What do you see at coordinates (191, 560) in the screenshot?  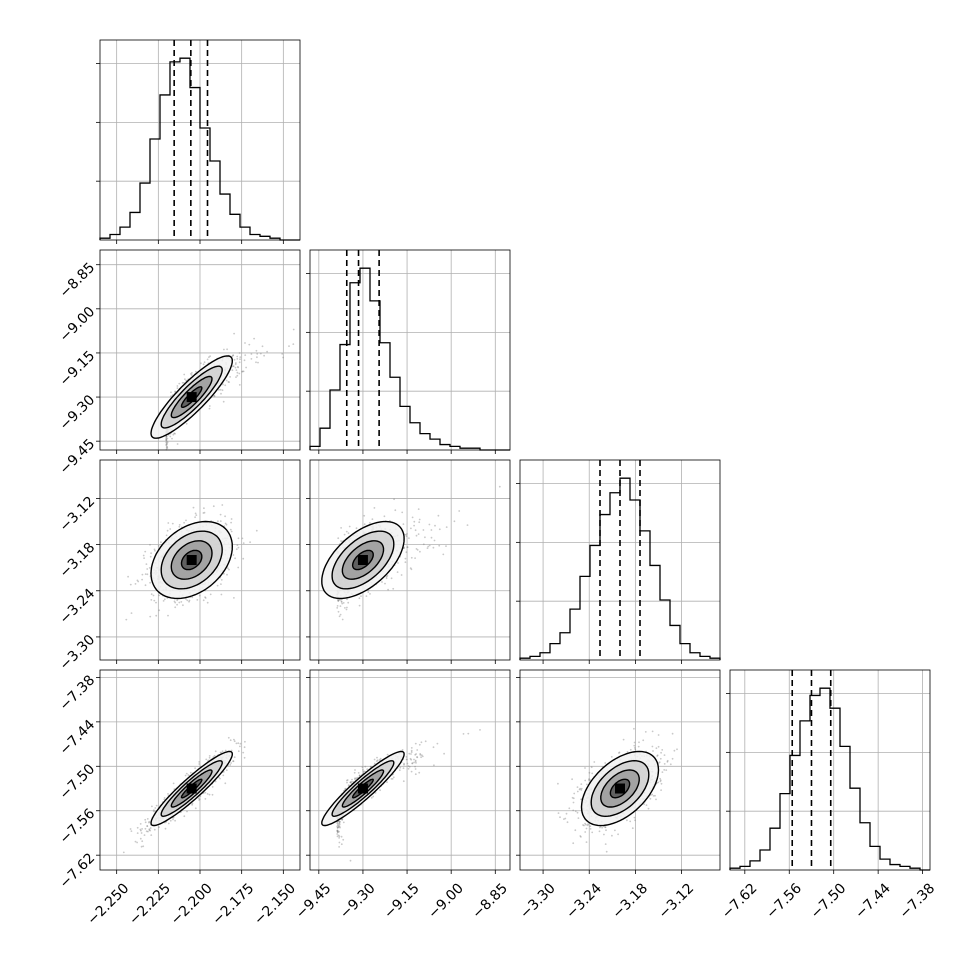 I see `density-core` at bounding box center [191, 560].